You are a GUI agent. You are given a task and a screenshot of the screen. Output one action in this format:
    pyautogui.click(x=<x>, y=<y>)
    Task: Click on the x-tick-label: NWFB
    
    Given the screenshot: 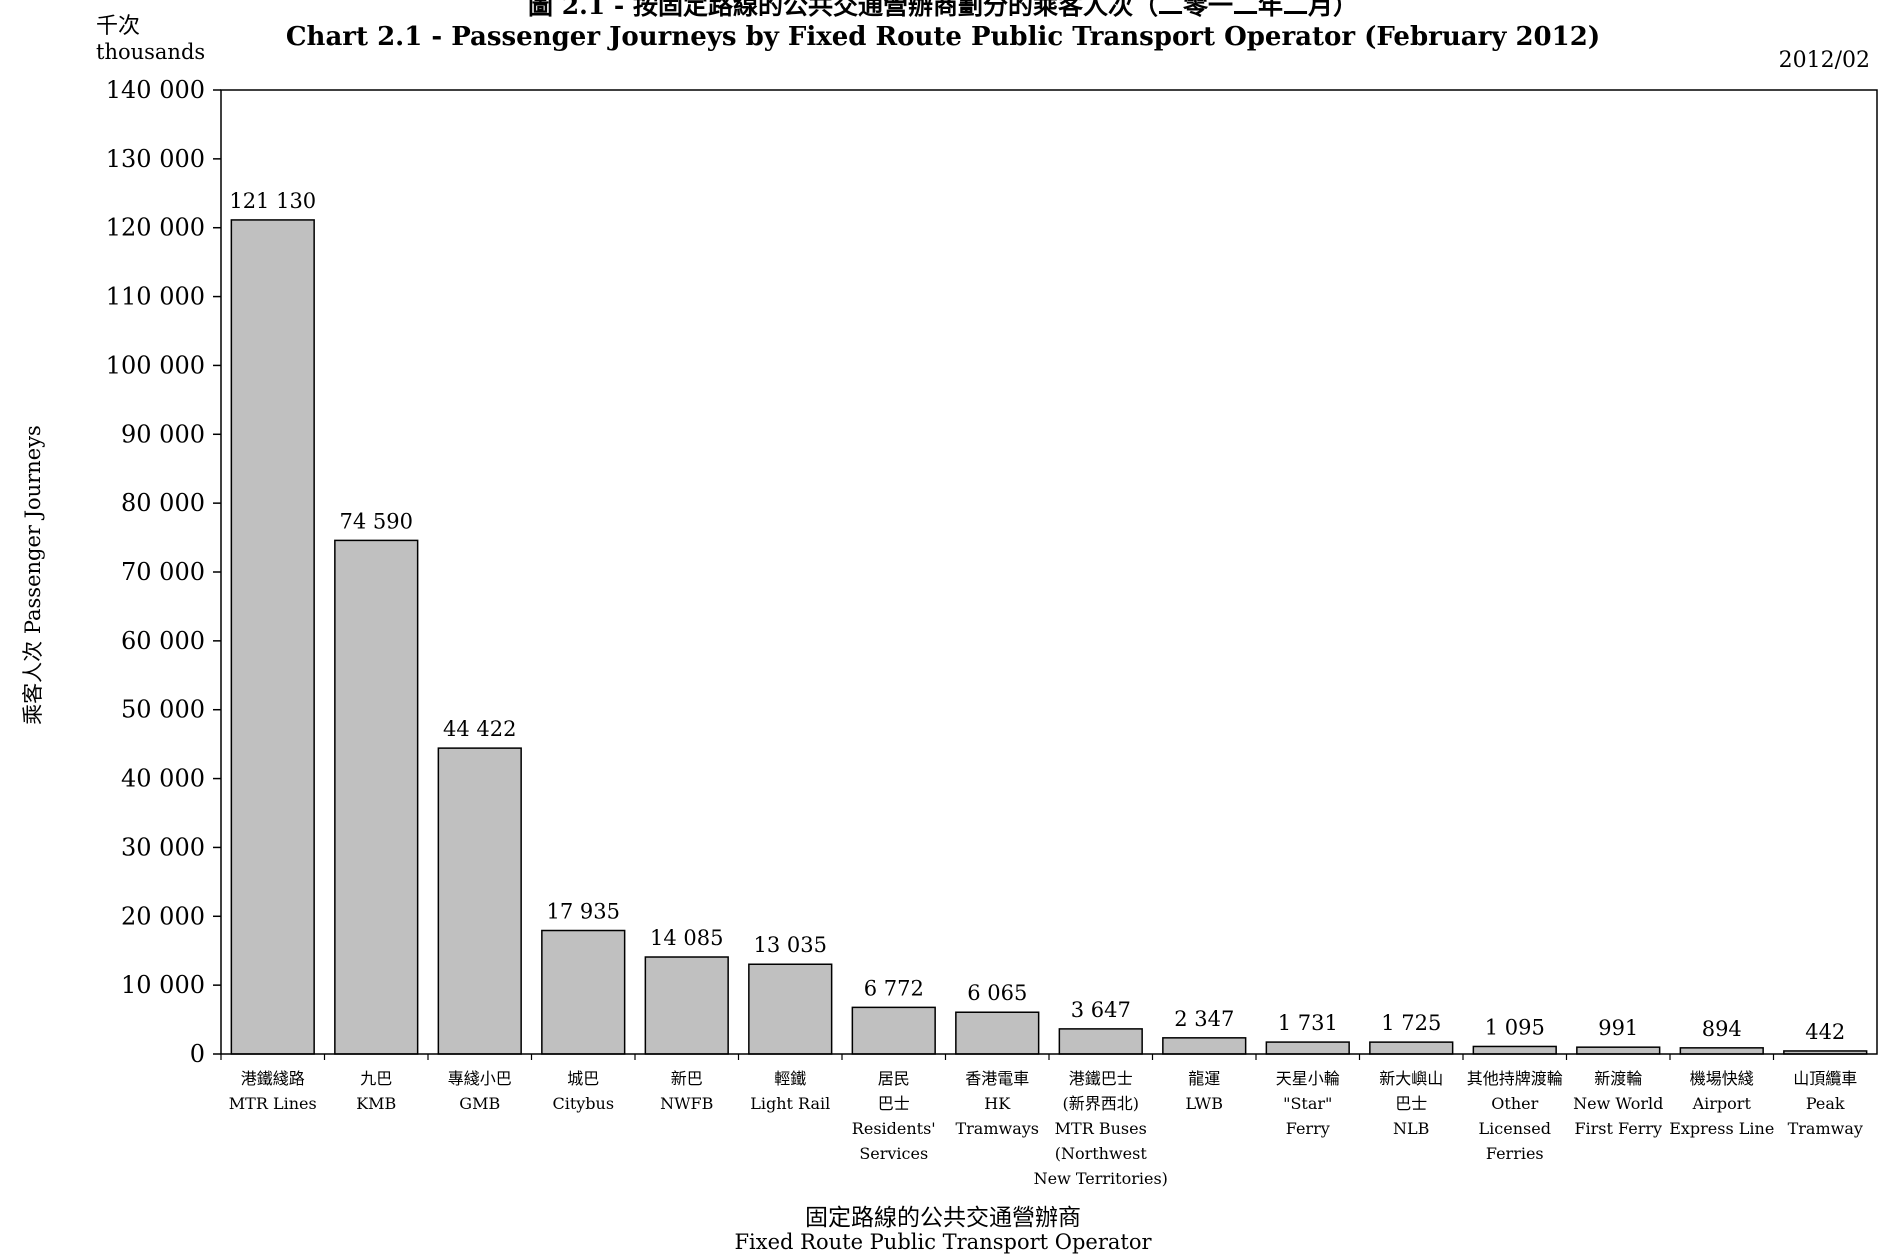 What is the action you would take?
    pyautogui.click(x=686, y=1103)
    